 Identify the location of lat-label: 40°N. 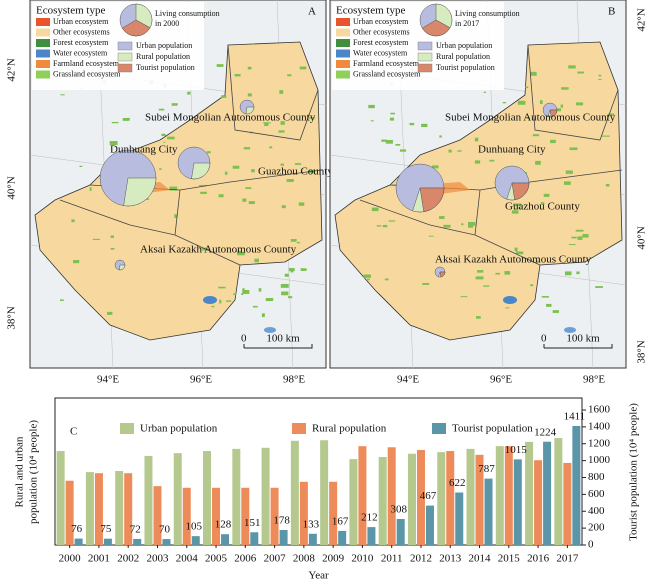
(642, 237).